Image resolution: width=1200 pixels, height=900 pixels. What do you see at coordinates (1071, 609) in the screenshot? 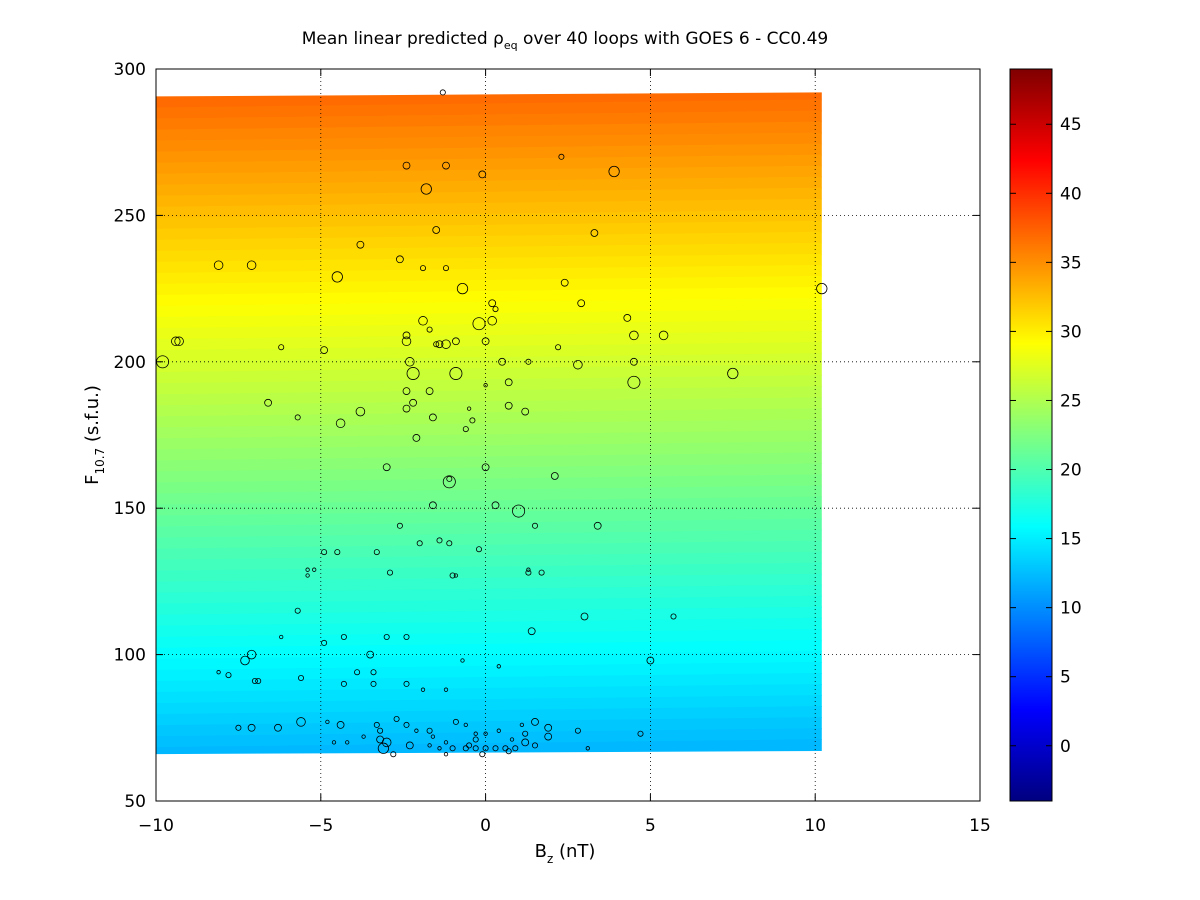
I see `colorbar-tick-label: 10` at bounding box center [1071, 609].